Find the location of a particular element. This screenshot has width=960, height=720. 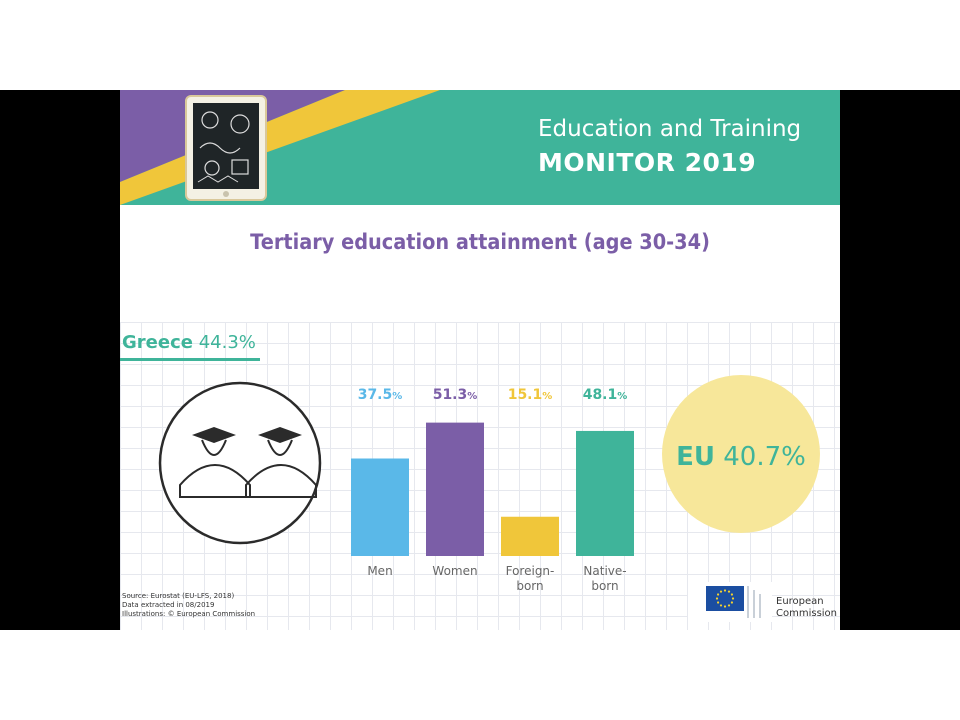

country-name: Greece is located at coordinates (157, 342).